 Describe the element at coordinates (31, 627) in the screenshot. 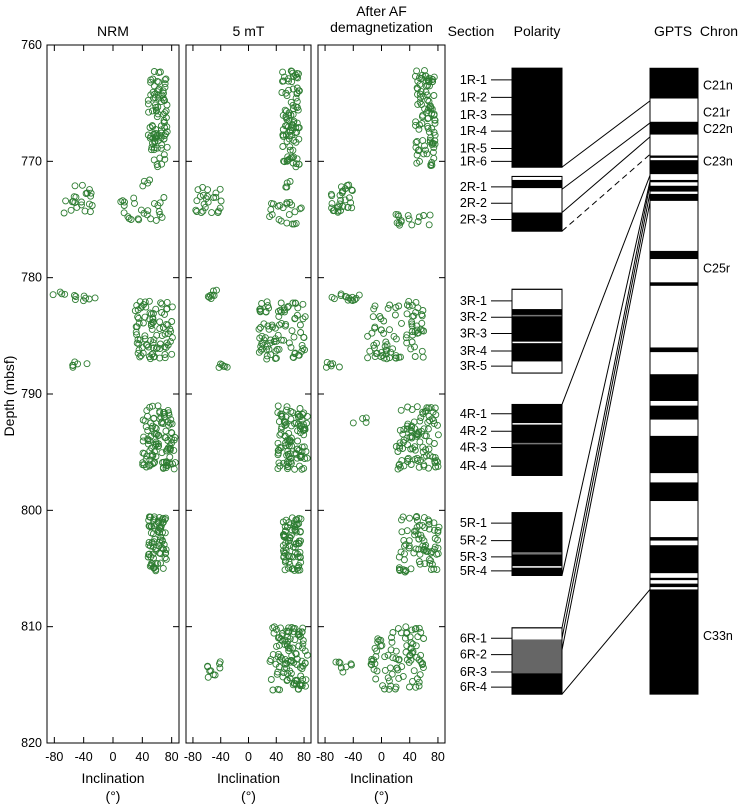

I see `y-tick-label: 810` at that location.